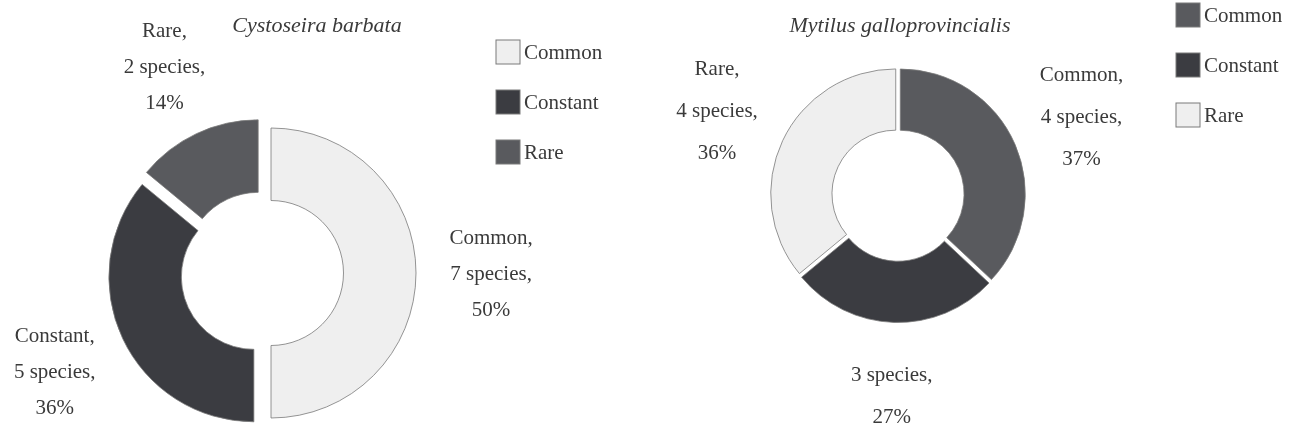 This screenshot has height=429, width=1299. Describe the element at coordinates (899, 24) in the screenshot. I see `chart-title: Mytilus galloprovincialis` at that location.